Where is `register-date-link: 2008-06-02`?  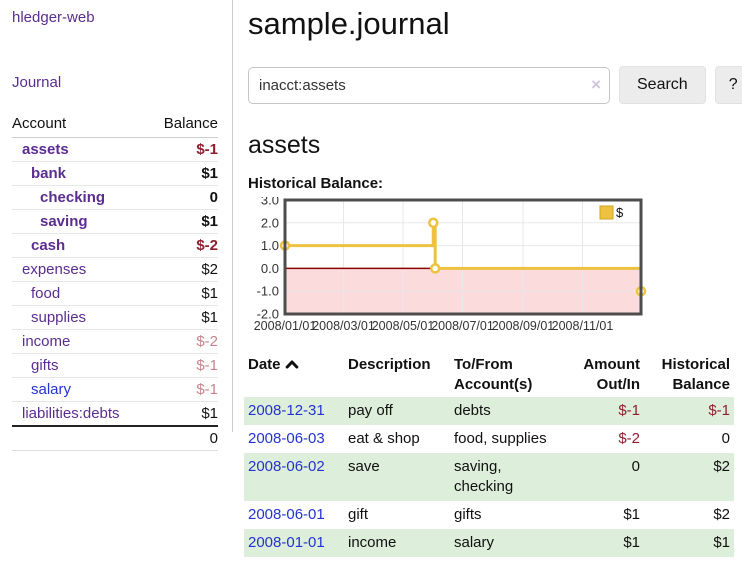 register-date-link: 2008-06-02 is located at coordinates (286, 466).